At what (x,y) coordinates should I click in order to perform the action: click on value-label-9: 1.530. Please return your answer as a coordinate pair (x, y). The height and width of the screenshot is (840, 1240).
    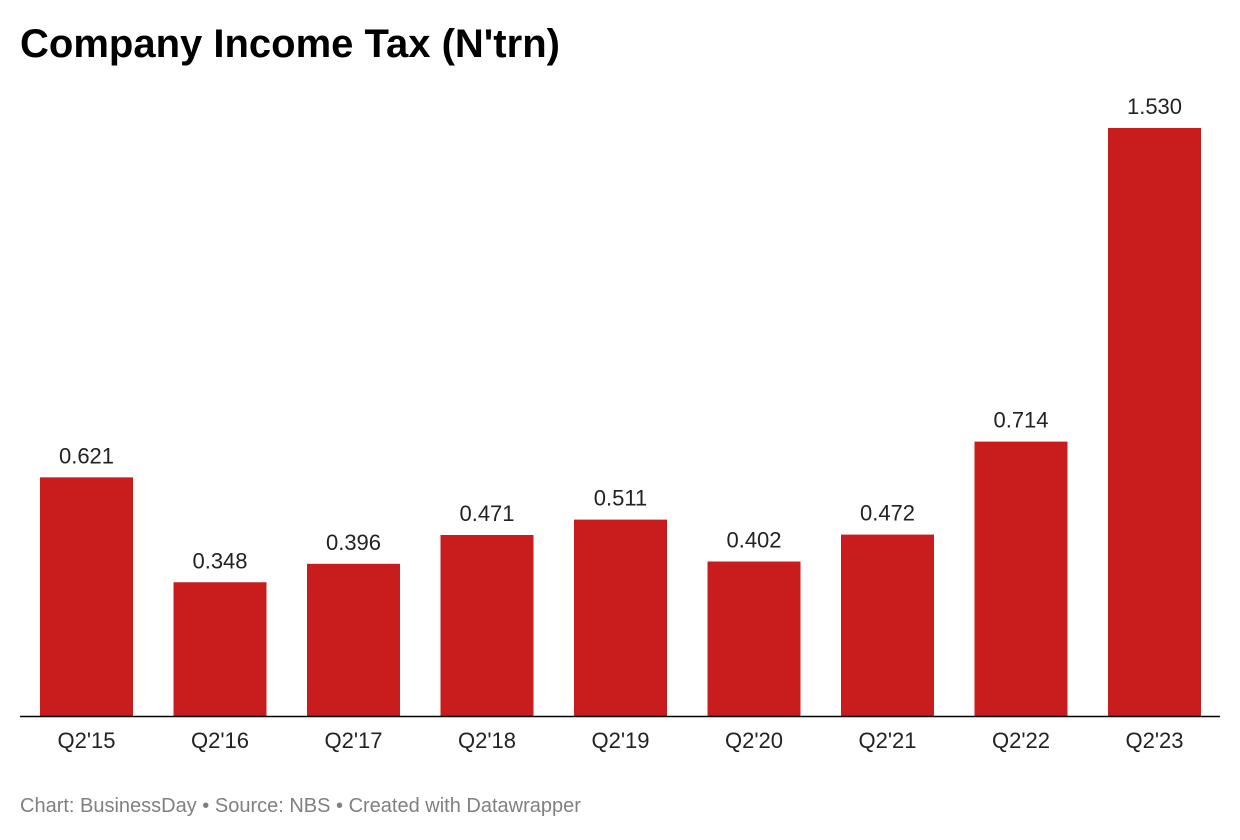
    Looking at the image, I should click on (1154, 106).